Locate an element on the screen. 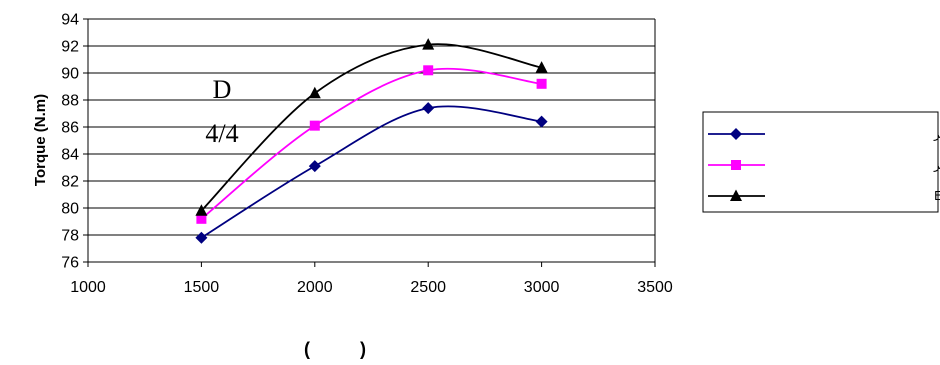 The width and height of the screenshot is (940, 365). x-axis-label: ( ) is located at coordinates (335, 349).